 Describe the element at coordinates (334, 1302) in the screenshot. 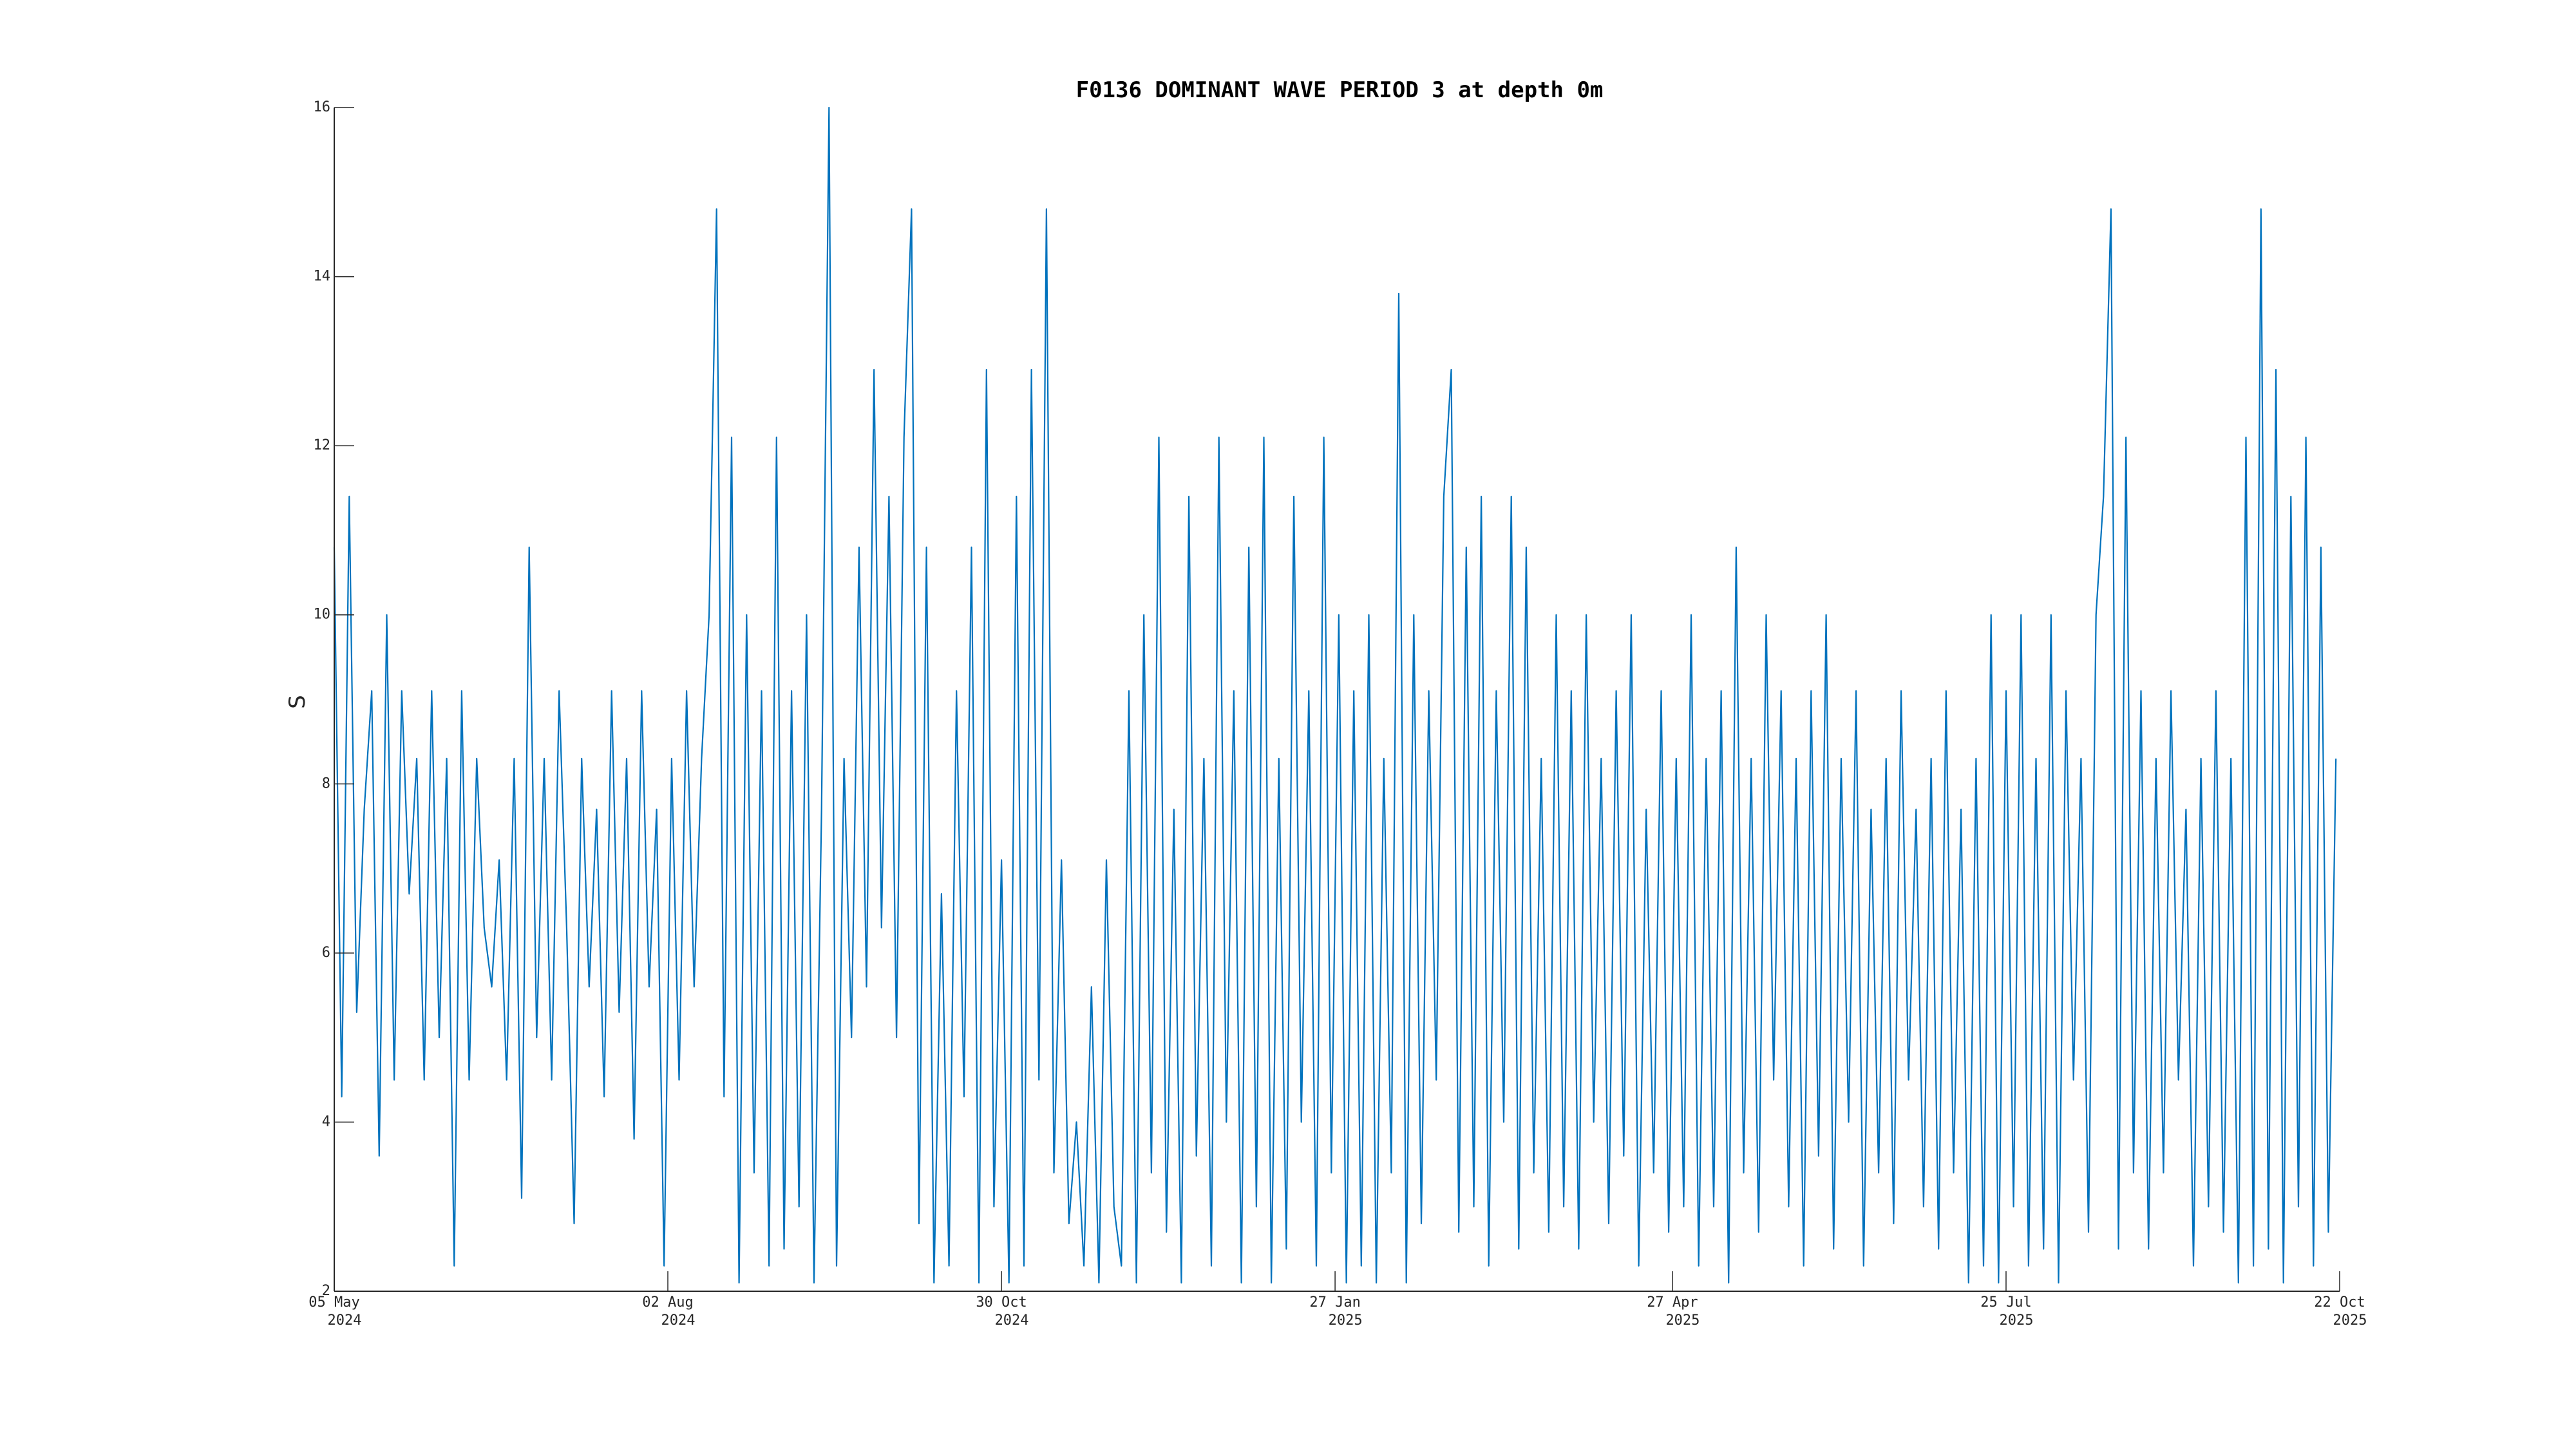

I see `x-tick-label: 05 May` at that location.